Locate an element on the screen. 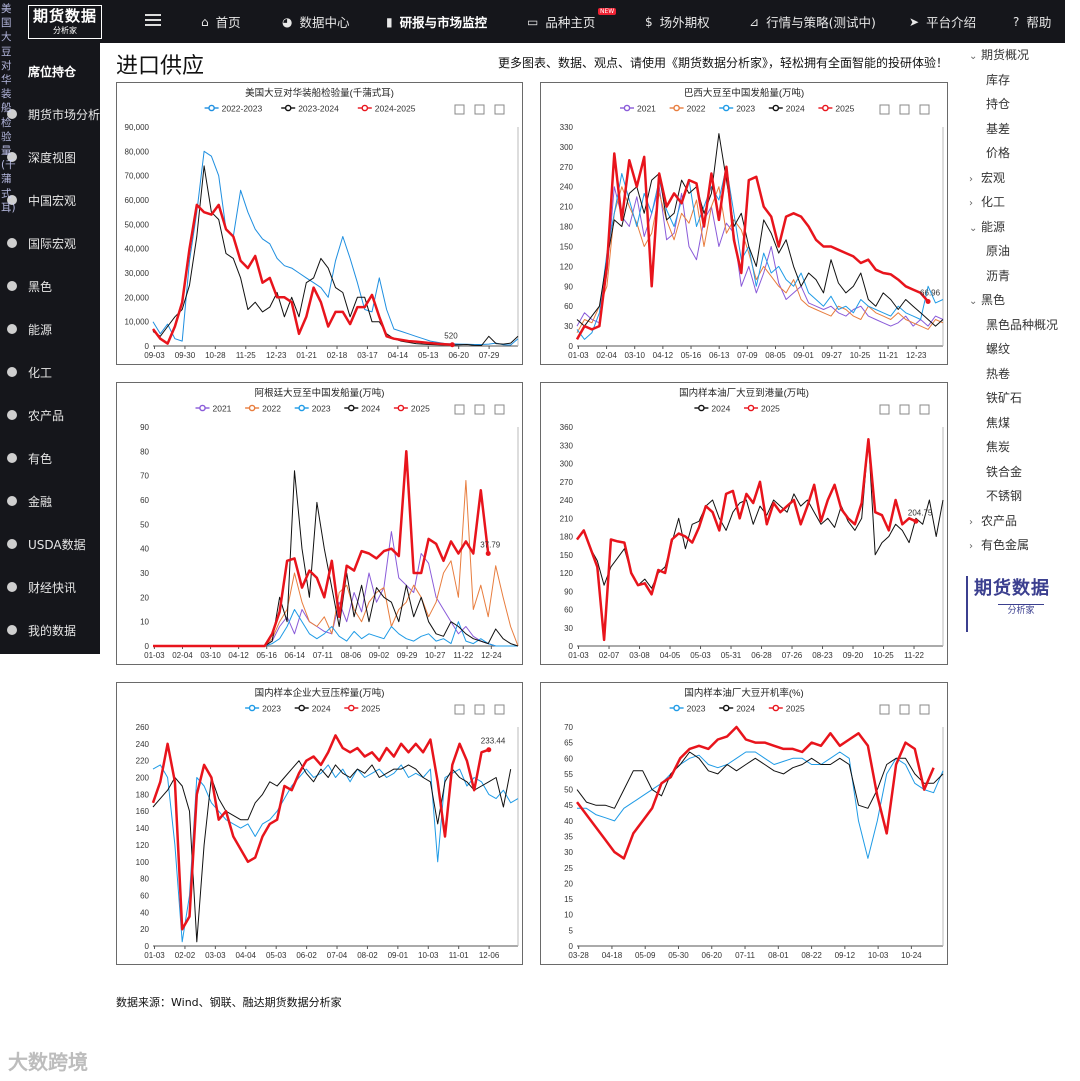  right-nav-item: 持仓 is located at coordinates (1020, 104).